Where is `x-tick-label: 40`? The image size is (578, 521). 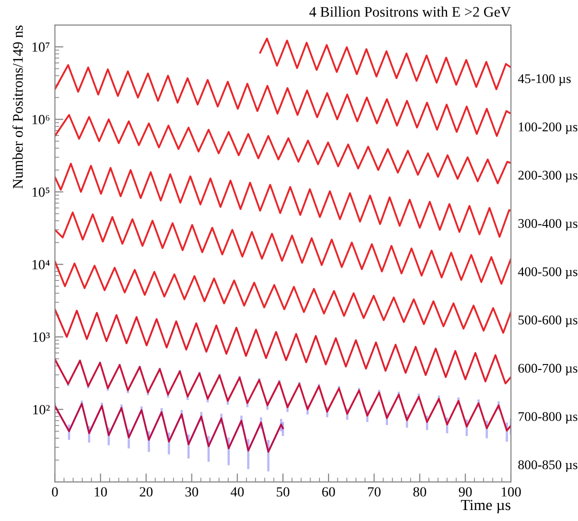 x-tick-label: 40 is located at coordinates (237, 492).